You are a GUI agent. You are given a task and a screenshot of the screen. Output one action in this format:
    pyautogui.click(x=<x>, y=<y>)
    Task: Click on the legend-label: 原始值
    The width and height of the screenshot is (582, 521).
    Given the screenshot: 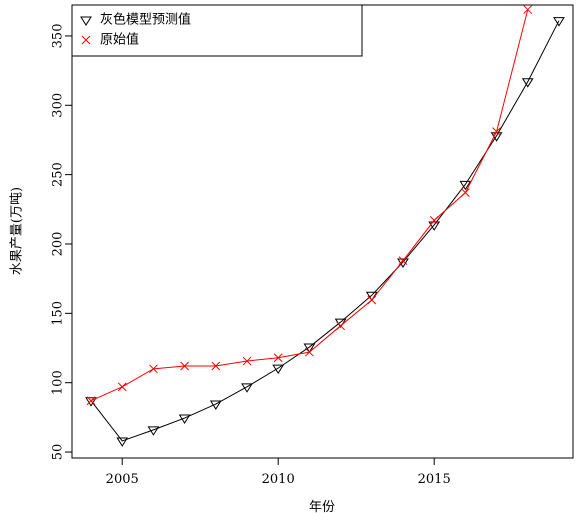 What is the action you would take?
    pyautogui.click(x=119, y=40)
    